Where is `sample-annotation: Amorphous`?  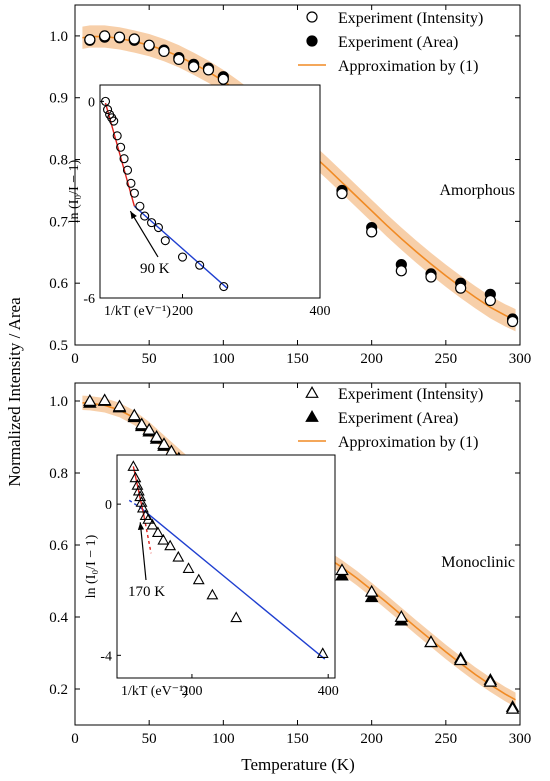 sample-annotation: Amorphous is located at coordinates (477, 190).